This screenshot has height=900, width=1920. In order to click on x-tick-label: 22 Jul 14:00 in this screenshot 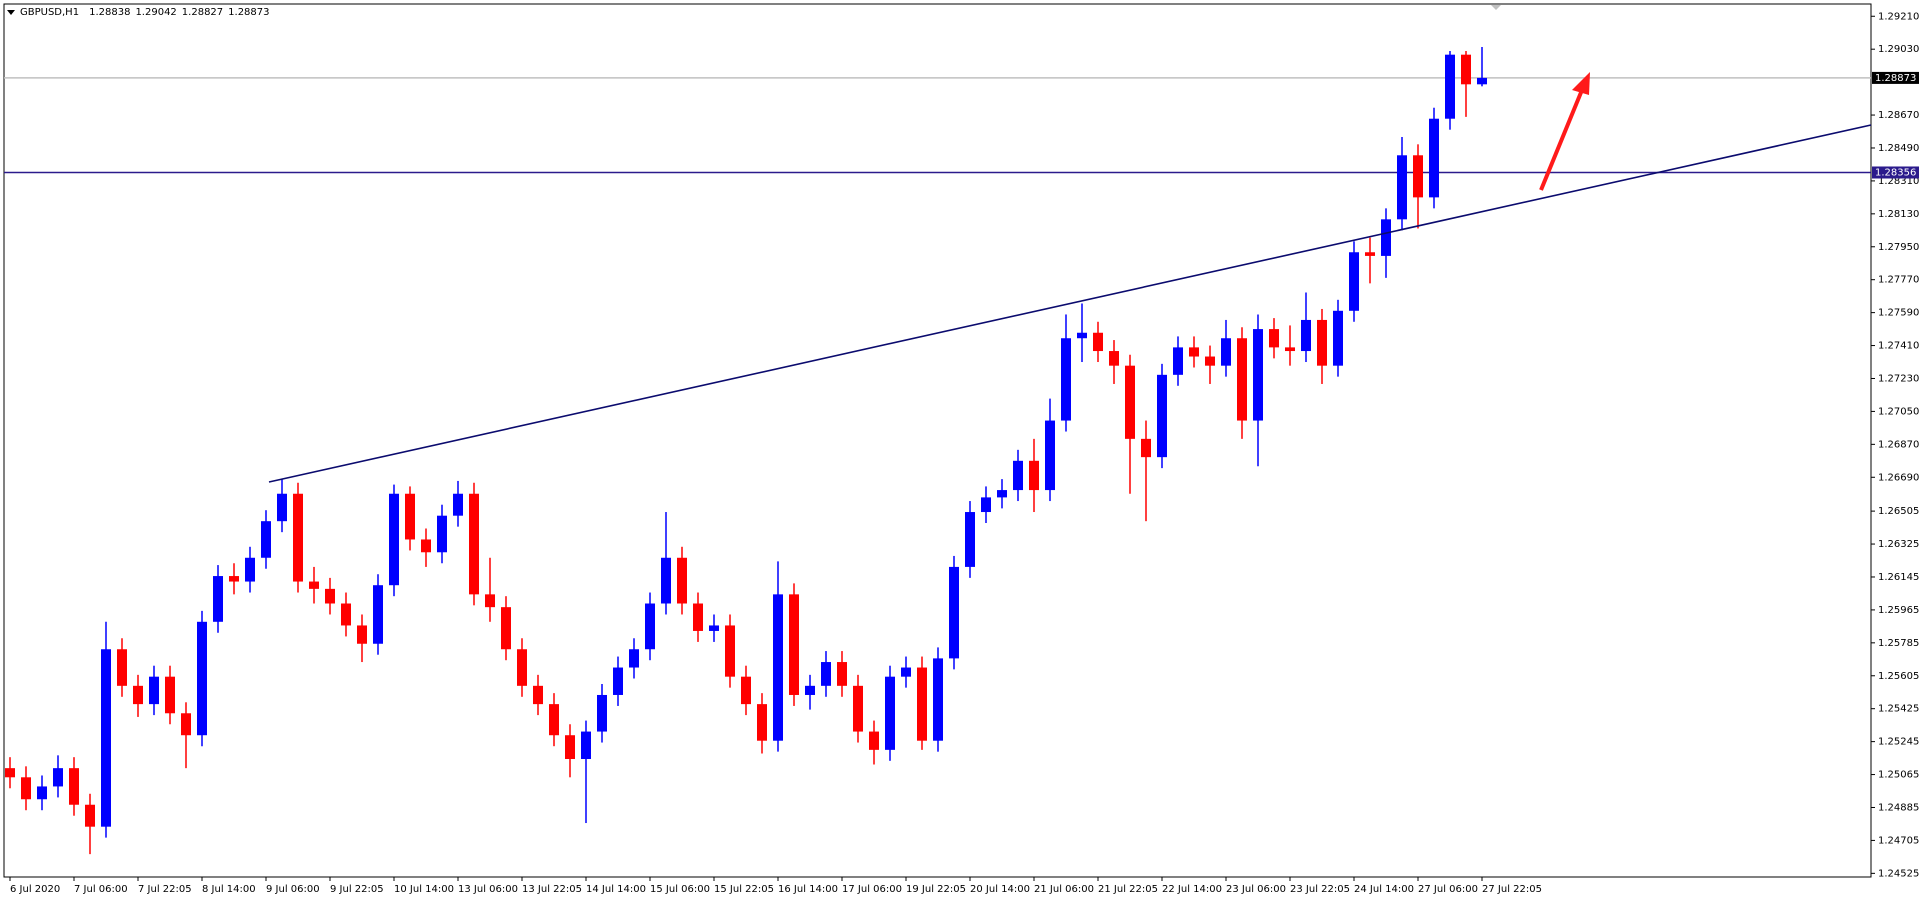, I will do `click(1192, 889)`.